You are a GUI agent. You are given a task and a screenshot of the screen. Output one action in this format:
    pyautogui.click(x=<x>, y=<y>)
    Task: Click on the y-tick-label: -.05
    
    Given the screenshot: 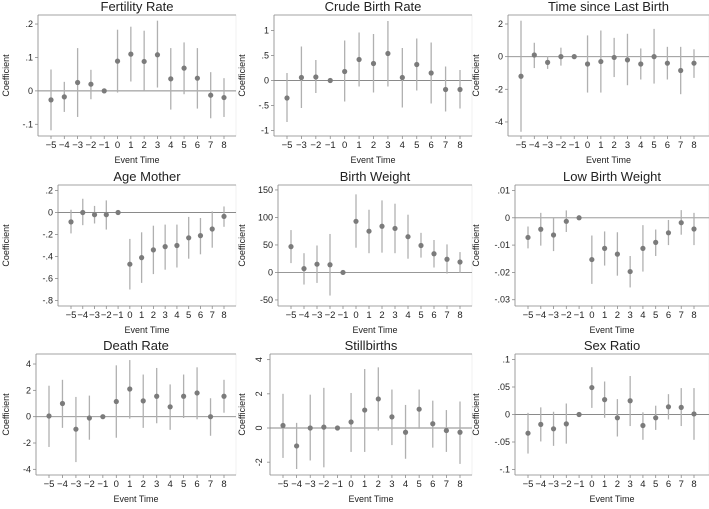 What is the action you would take?
    pyautogui.click(x=502, y=442)
    